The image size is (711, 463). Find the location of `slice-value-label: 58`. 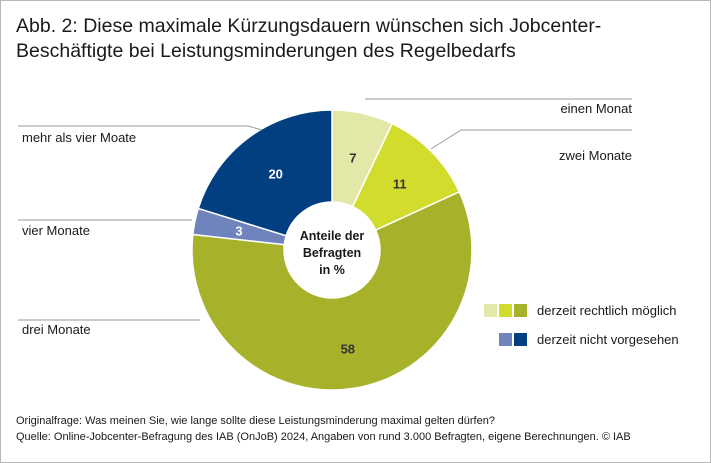

slice-value-label: 58 is located at coordinates (348, 349).